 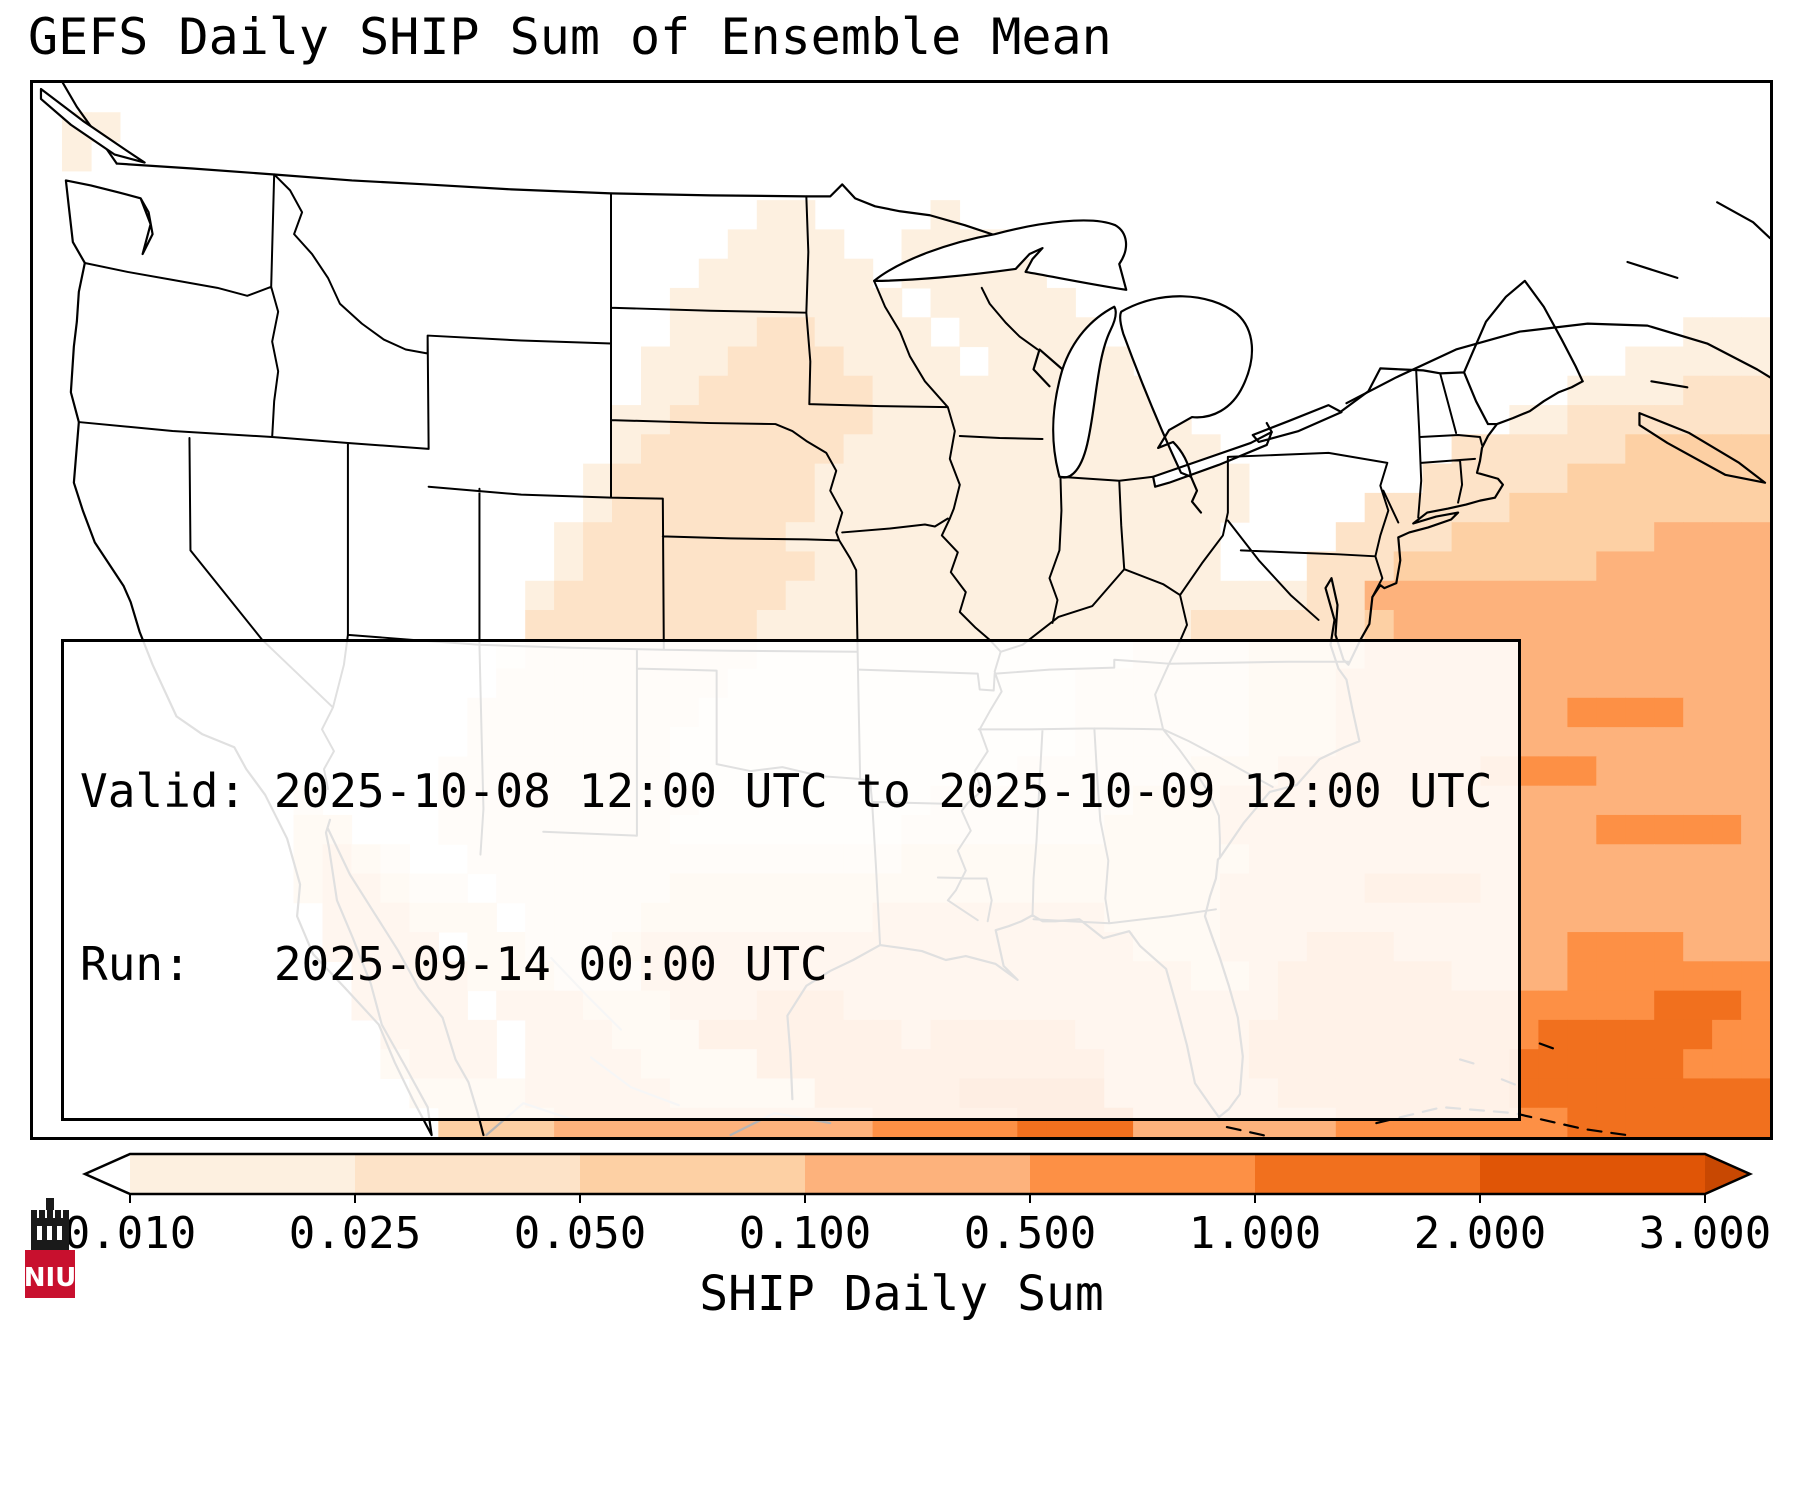 I want to click on colorbar-tick-label: 3.000, so click(x=1705, y=1233).